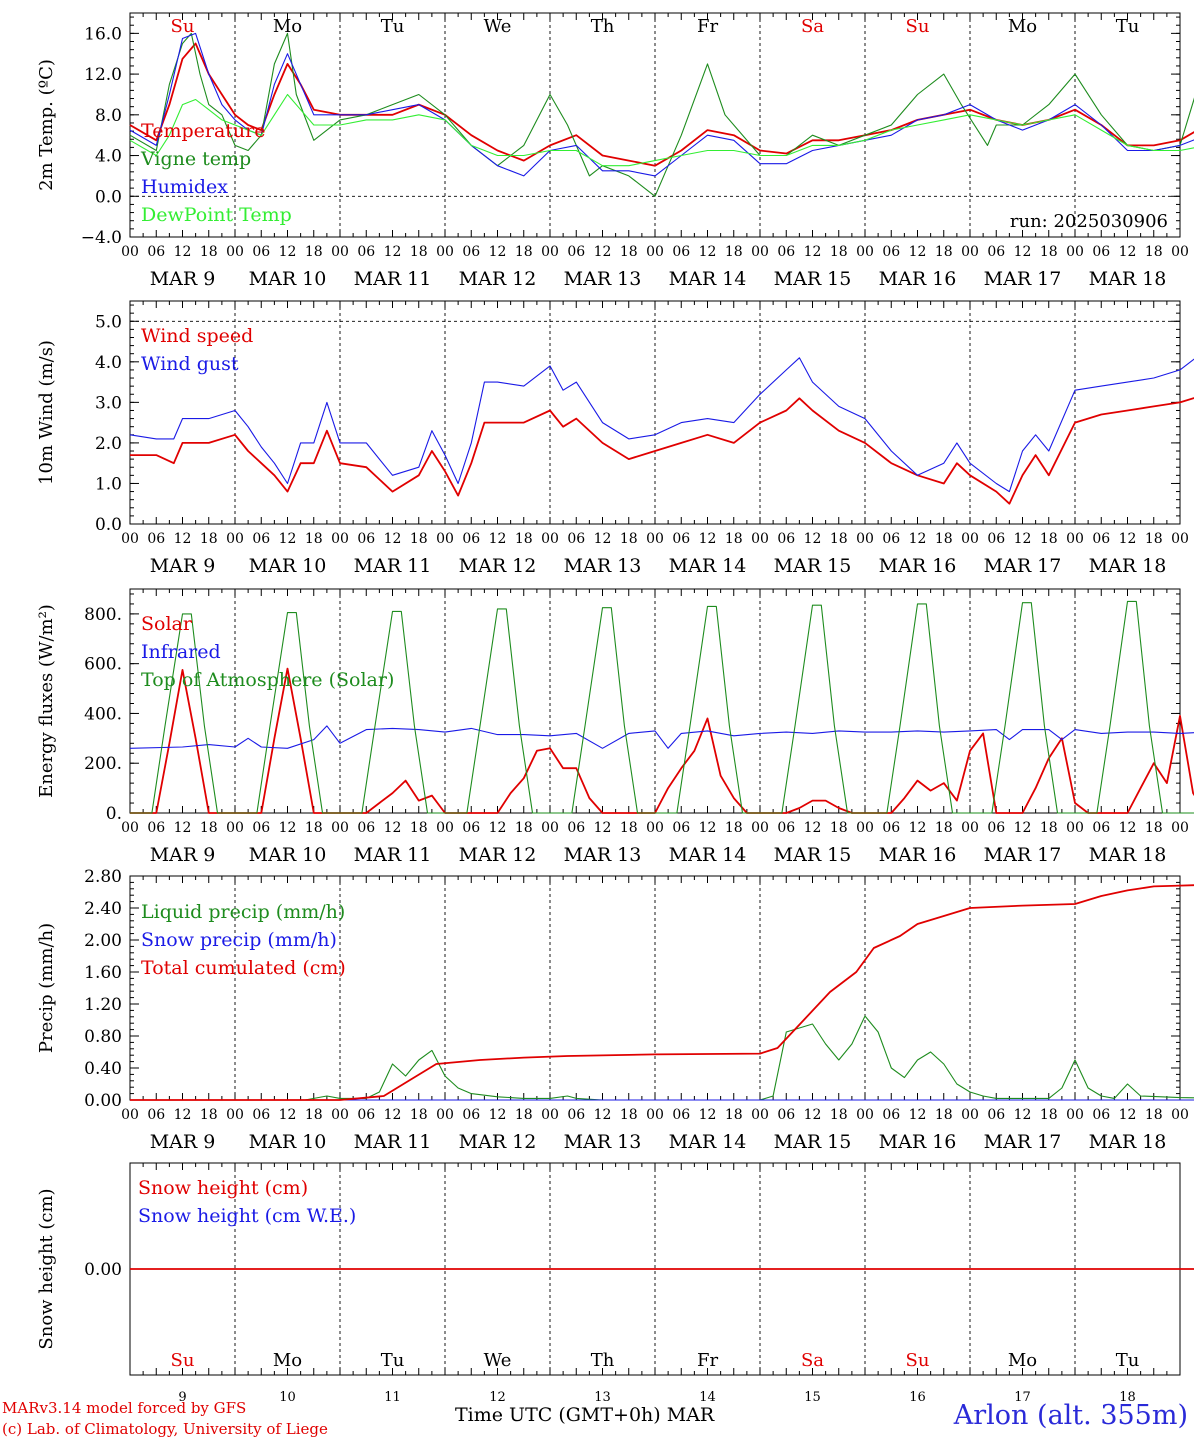 The width and height of the screenshot is (1194, 1440). I want to click on run-annotation: run: 2025030906, so click(1089, 221).